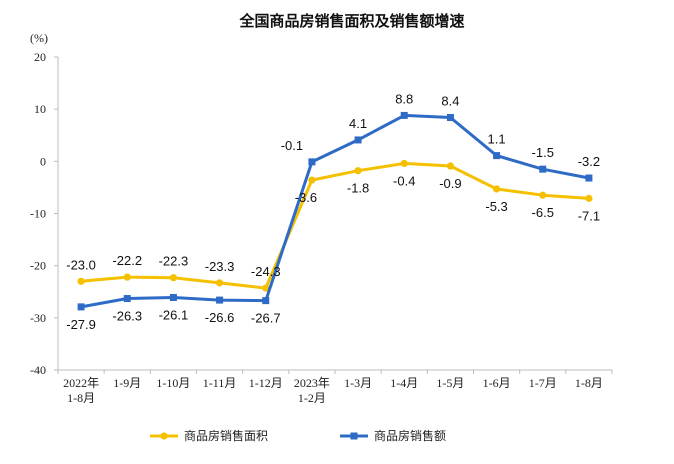 This screenshot has width=674, height=464. I want to click on chart-title: 全国商品房销售面积及销售额增速, so click(351, 21).